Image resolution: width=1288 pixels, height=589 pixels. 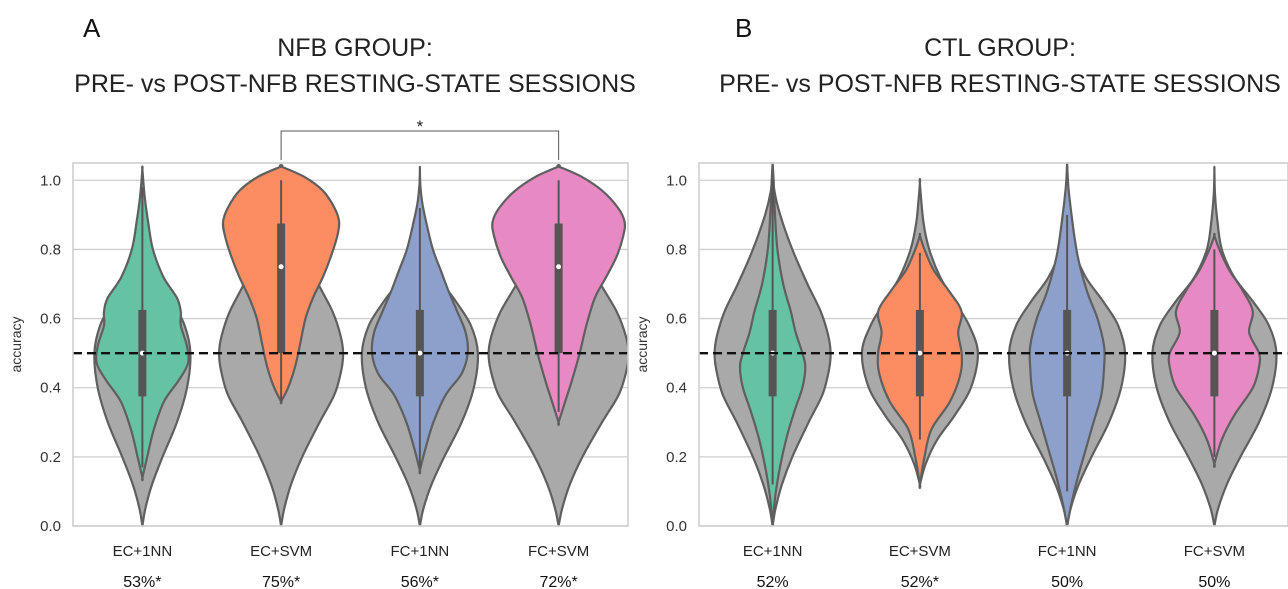 What do you see at coordinates (420, 126) in the screenshot?
I see `significance-marker: *` at bounding box center [420, 126].